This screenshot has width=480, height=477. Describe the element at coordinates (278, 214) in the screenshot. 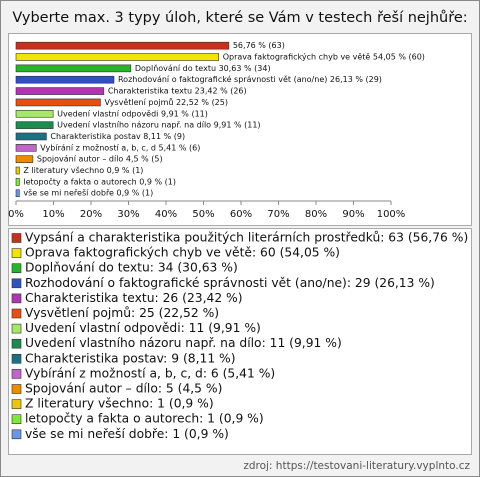

I see `x-tick-label: 70%` at that location.